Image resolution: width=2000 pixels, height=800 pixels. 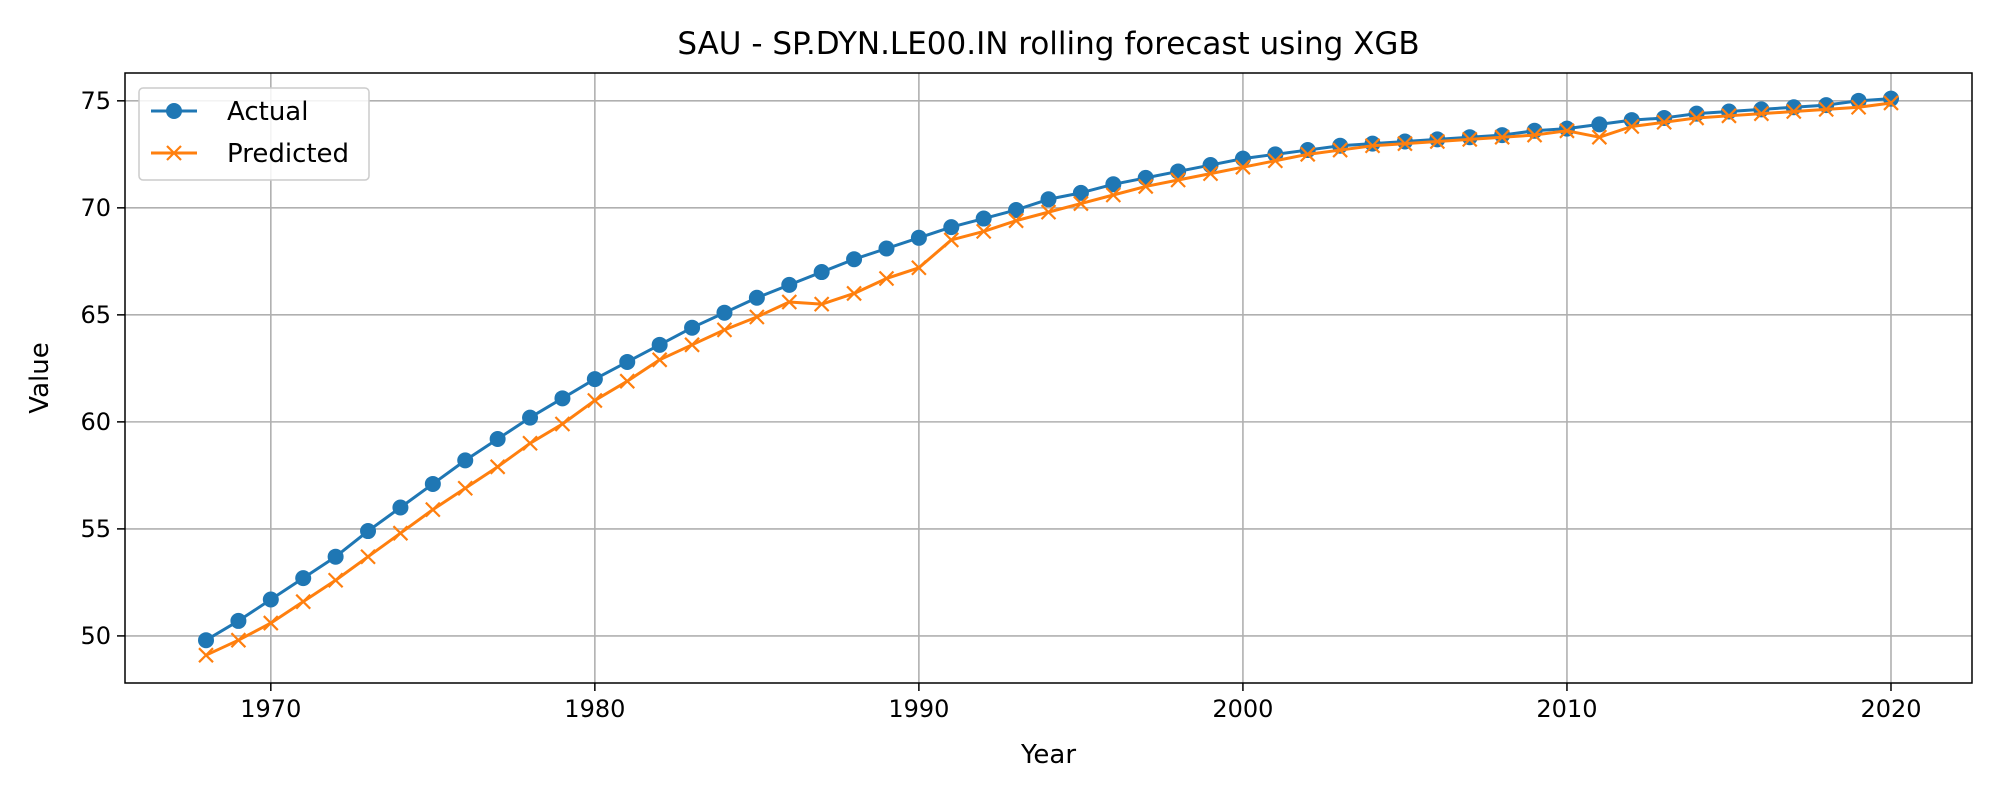 I want to click on legend-item-actual: Actual, so click(x=229, y=112).